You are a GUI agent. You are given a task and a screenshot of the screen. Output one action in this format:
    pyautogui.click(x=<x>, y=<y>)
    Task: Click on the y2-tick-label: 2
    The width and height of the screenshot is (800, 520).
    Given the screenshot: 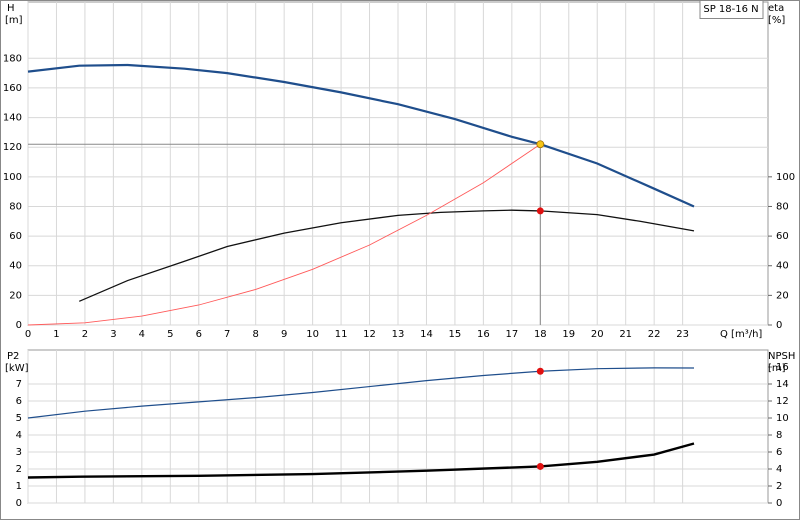 What is the action you would take?
    pyautogui.click(x=779, y=486)
    